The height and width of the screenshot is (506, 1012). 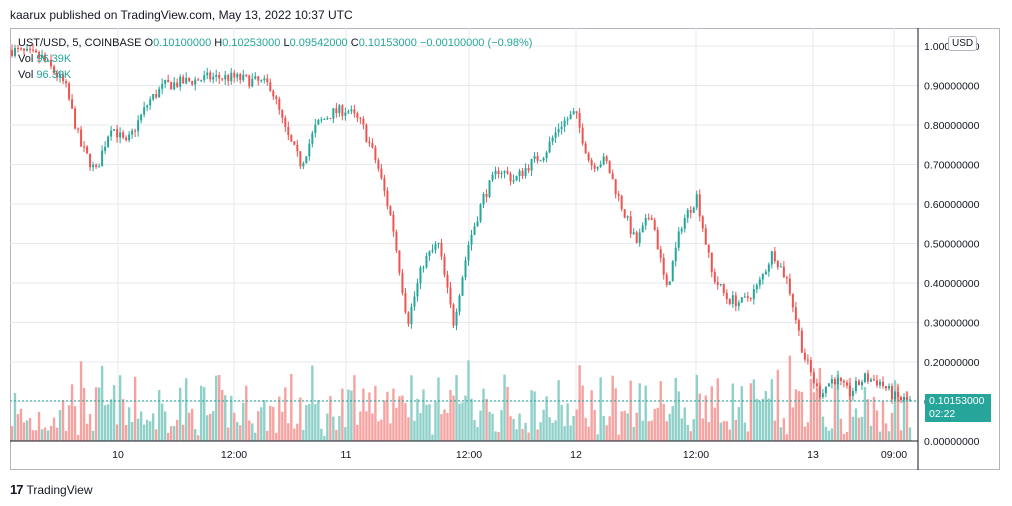 What do you see at coordinates (182, 43) in the screenshot?
I see `open-value: 0.10100000` at bounding box center [182, 43].